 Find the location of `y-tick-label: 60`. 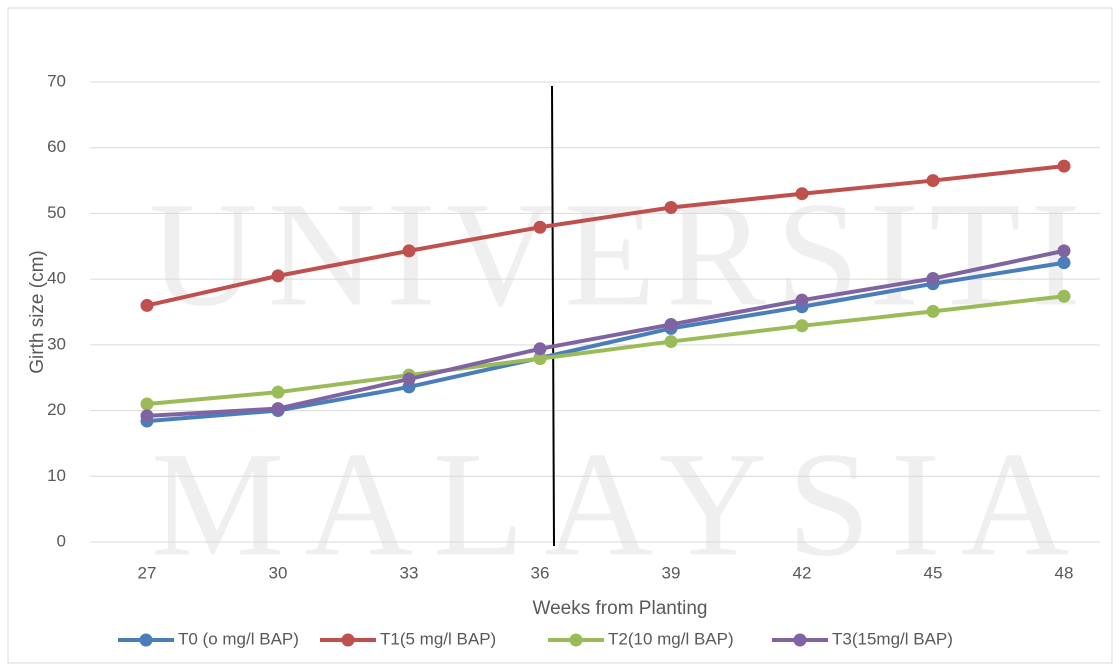

y-tick-label: 60 is located at coordinates (56, 146).